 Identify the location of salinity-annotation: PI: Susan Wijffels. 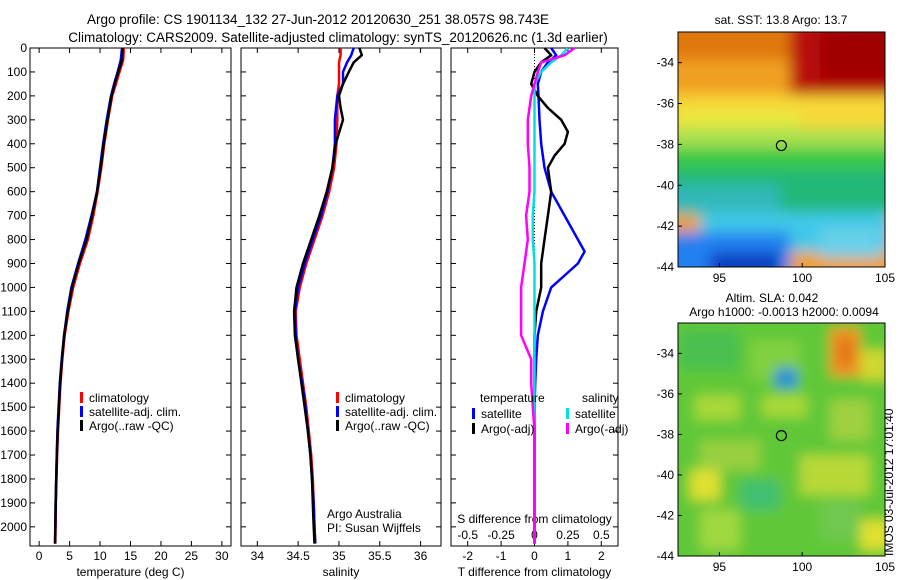
(374, 528).